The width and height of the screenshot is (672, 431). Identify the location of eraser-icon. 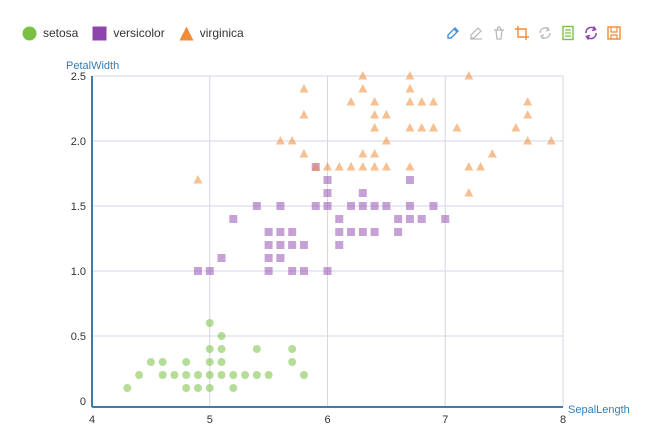
(476, 33).